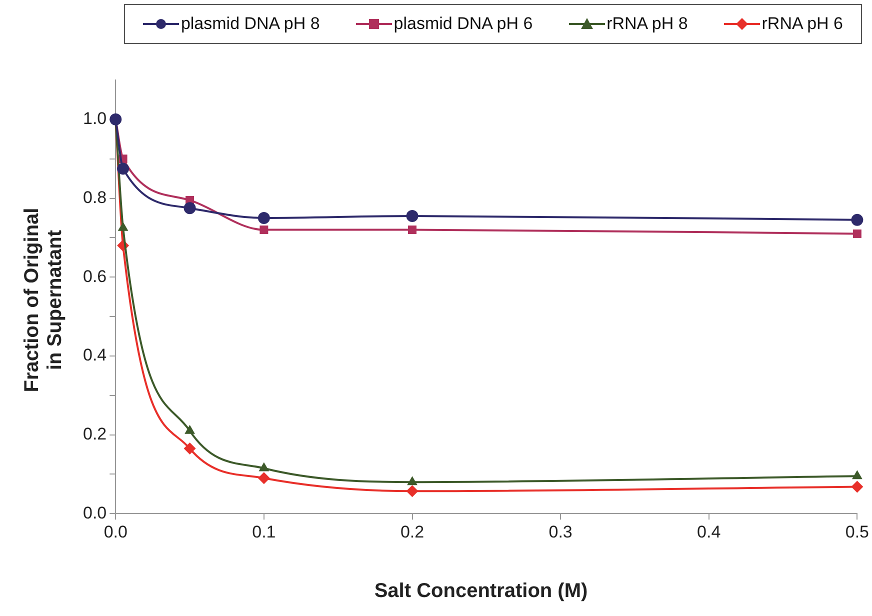 The image size is (872, 616). I want to click on y-tick-label: 0.4, so click(94, 355).